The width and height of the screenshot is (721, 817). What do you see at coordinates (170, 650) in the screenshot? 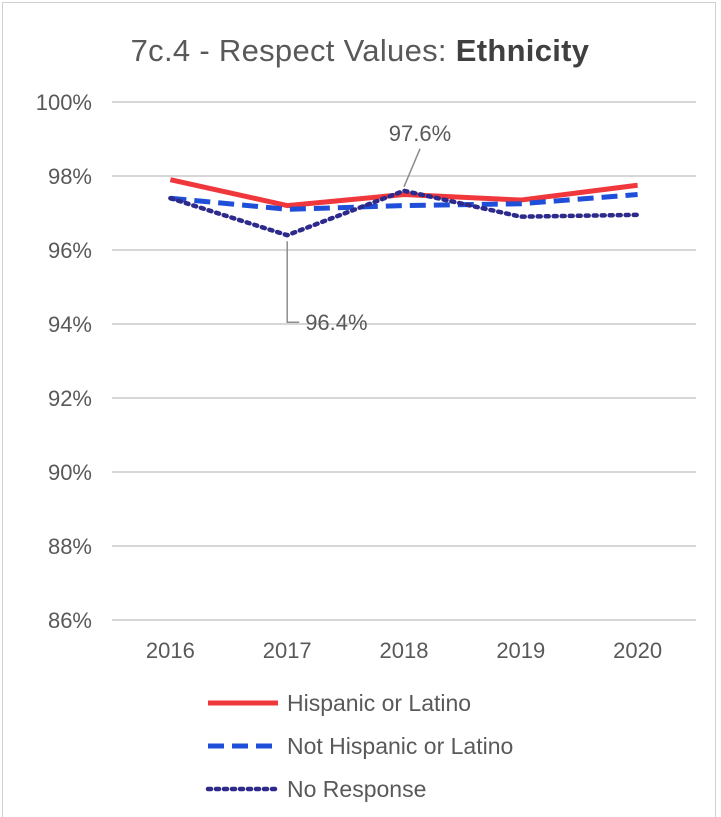
I see `x-tick-label: 2016` at bounding box center [170, 650].